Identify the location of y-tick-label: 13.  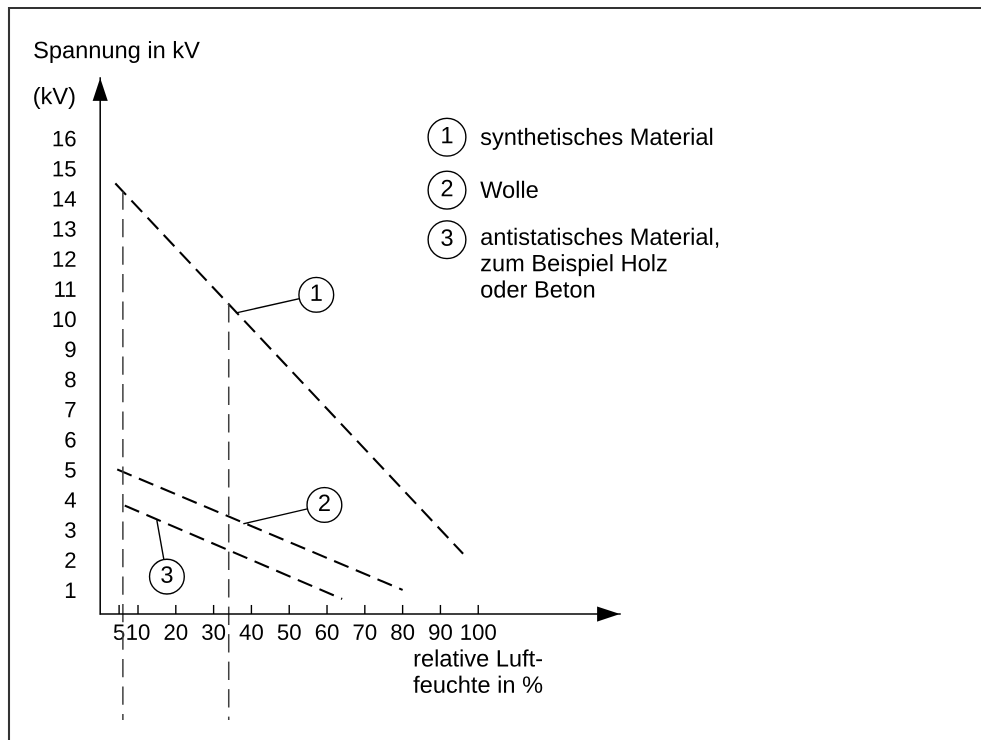
(65, 229).